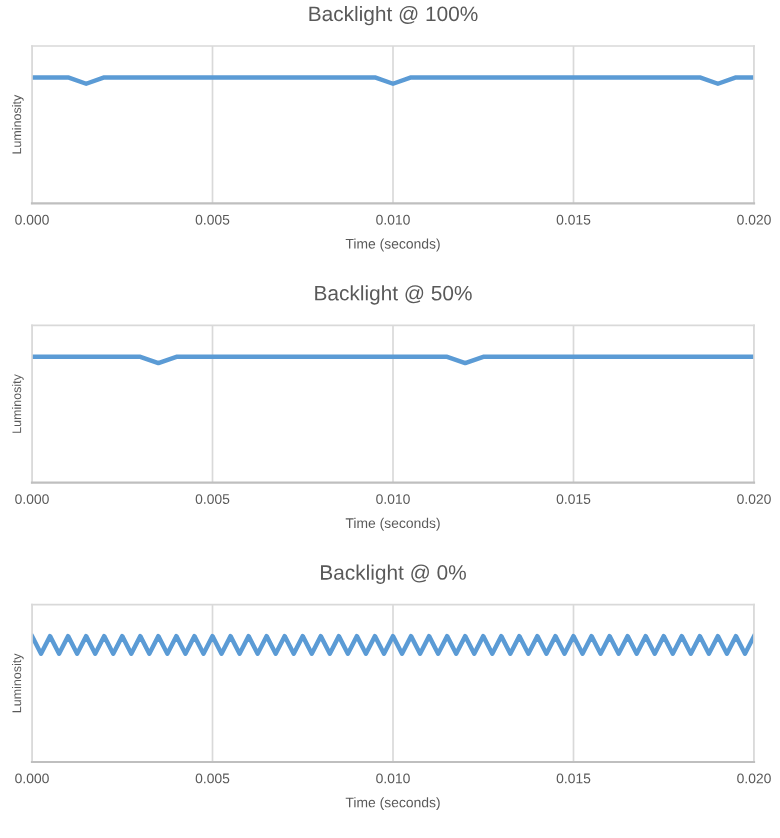 Image resolution: width=780 pixels, height=838 pixels. I want to click on chart-title: Backlight @ 0%, so click(393, 574).